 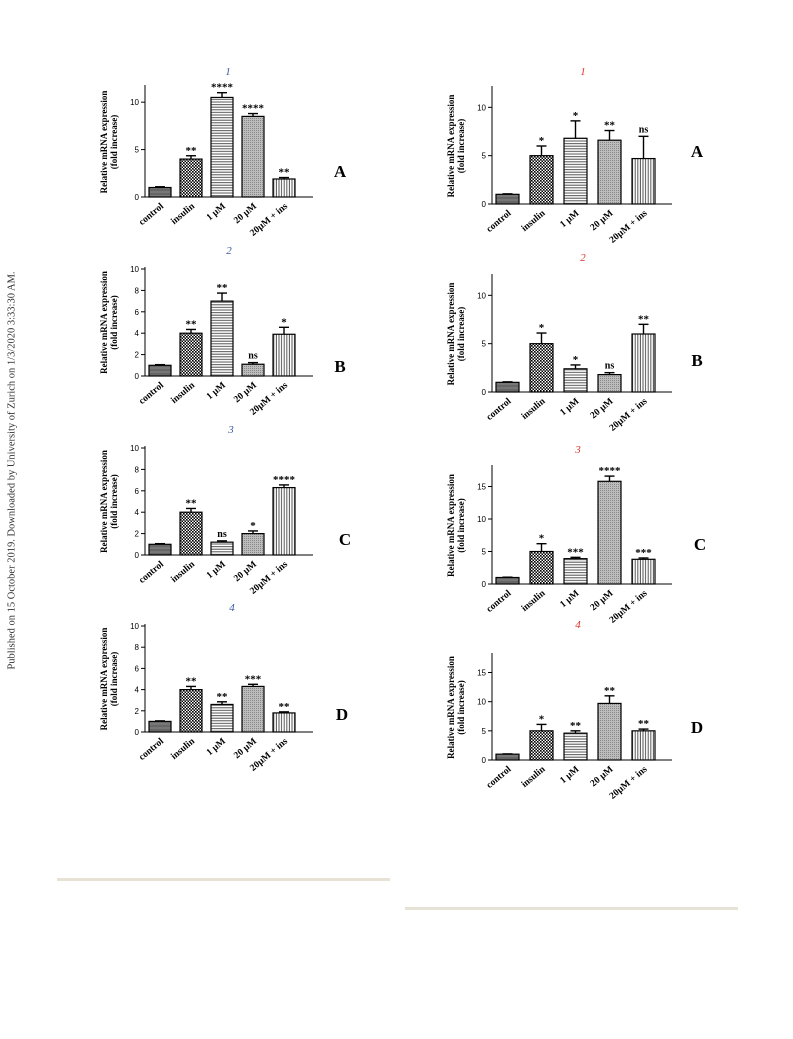 I want to click on significance-label: ns, so click(x=644, y=129).